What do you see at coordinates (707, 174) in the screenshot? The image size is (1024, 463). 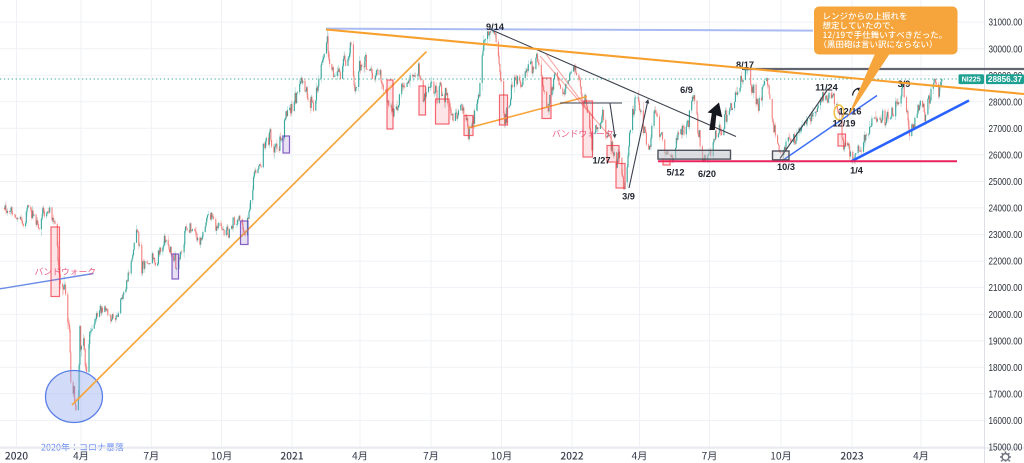 I see `svg-text: 6/20` at bounding box center [707, 174].